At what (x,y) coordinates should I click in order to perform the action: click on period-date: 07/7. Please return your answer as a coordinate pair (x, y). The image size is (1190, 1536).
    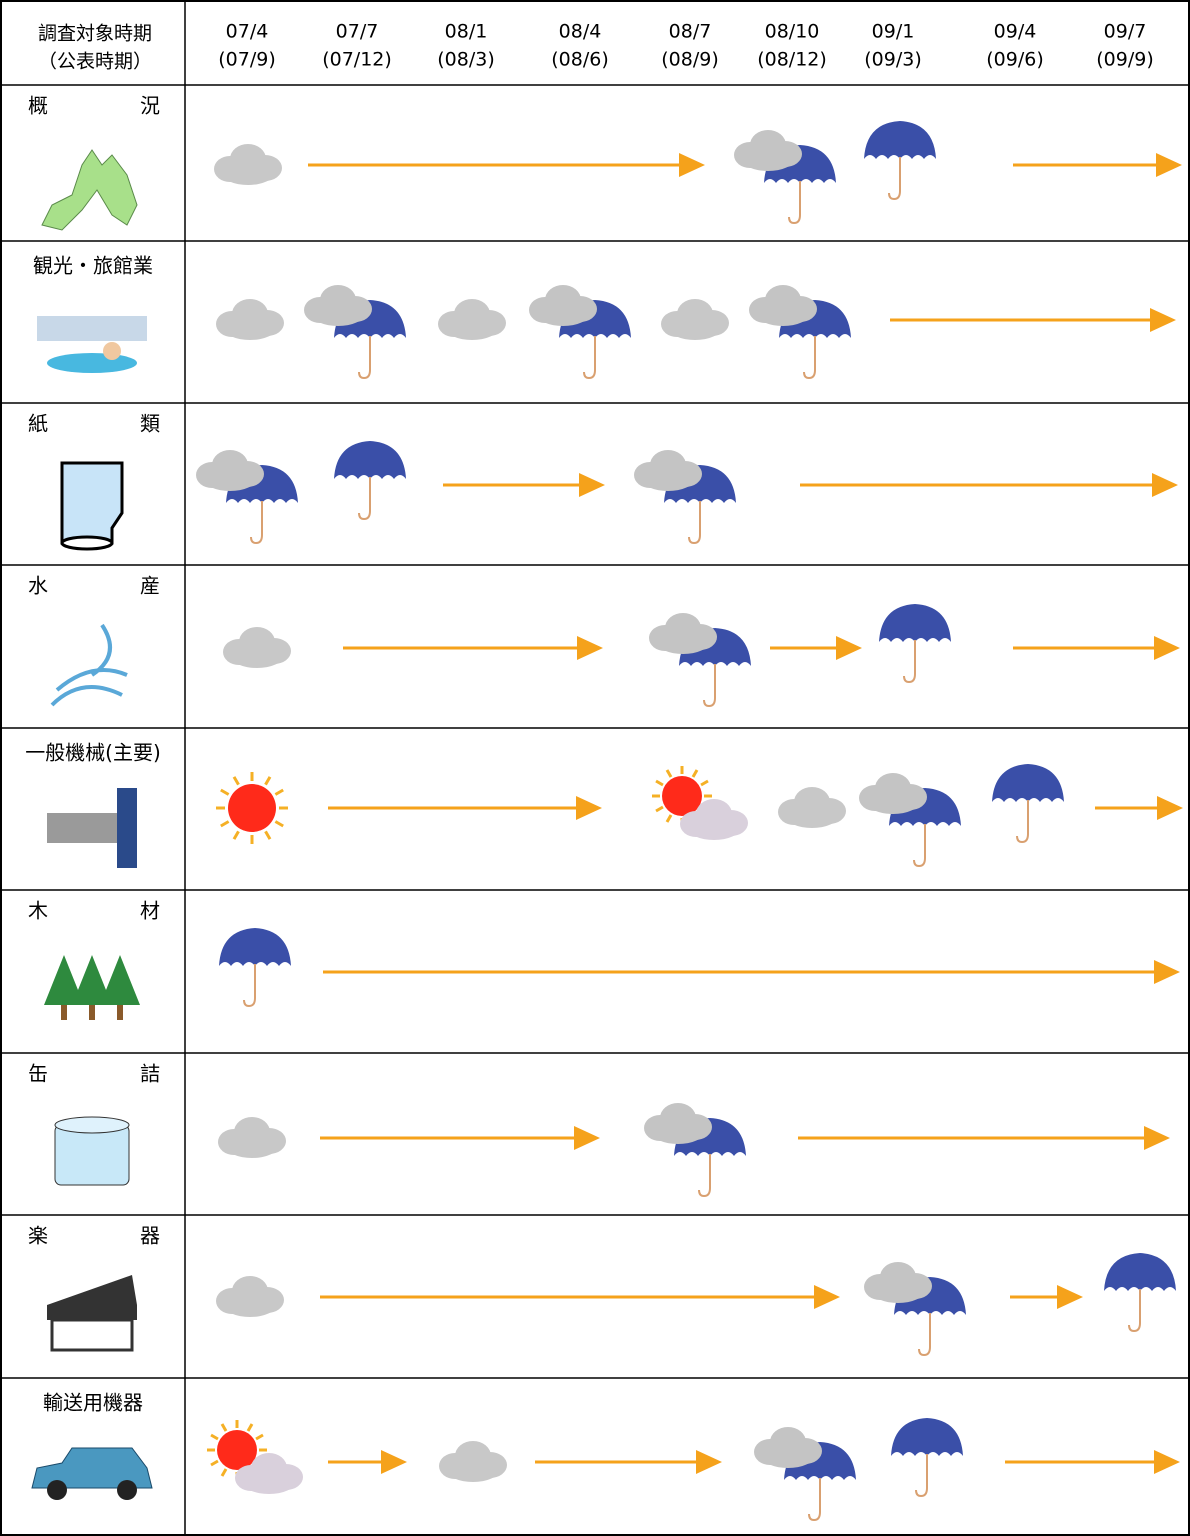
    Looking at the image, I should click on (357, 32).